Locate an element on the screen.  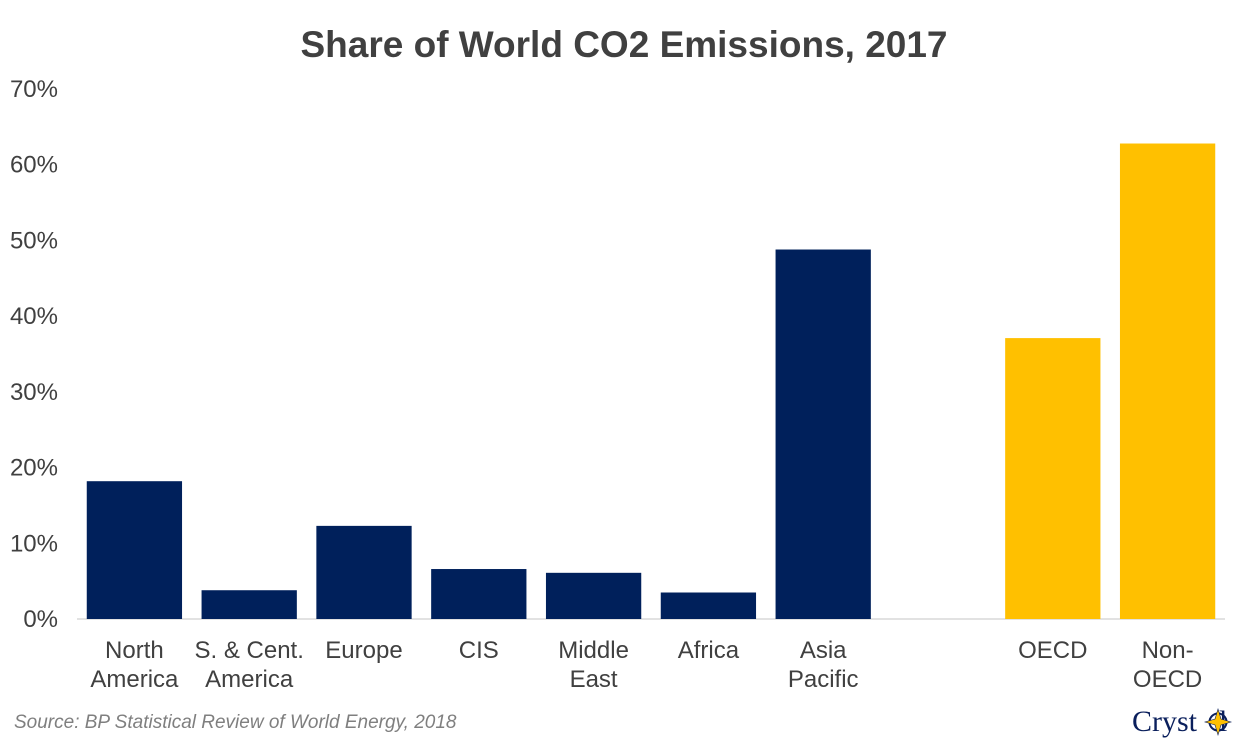
y-tick-label: 60% is located at coordinates (34, 165).